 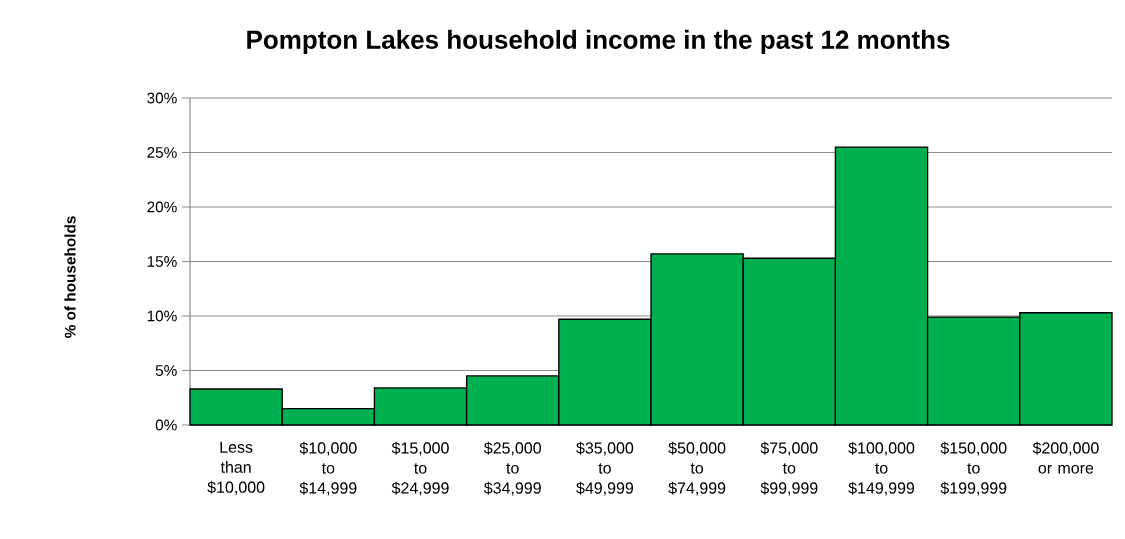 What do you see at coordinates (1065, 457) in the screenshot?
I see `x-tick-label: $200,000 or more` at bounding box center [1065, 457].